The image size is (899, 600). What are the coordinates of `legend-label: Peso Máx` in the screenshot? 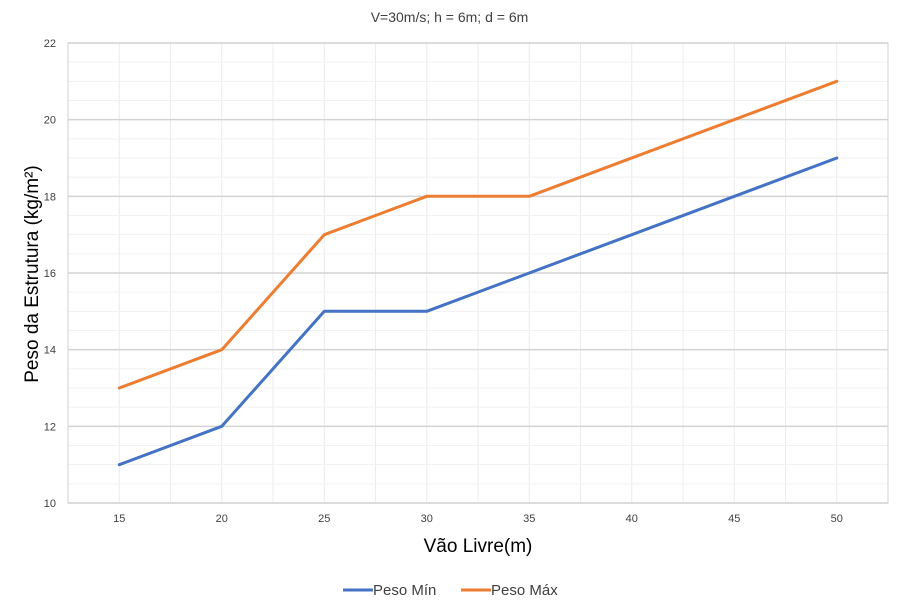 It's located at (524, 590).